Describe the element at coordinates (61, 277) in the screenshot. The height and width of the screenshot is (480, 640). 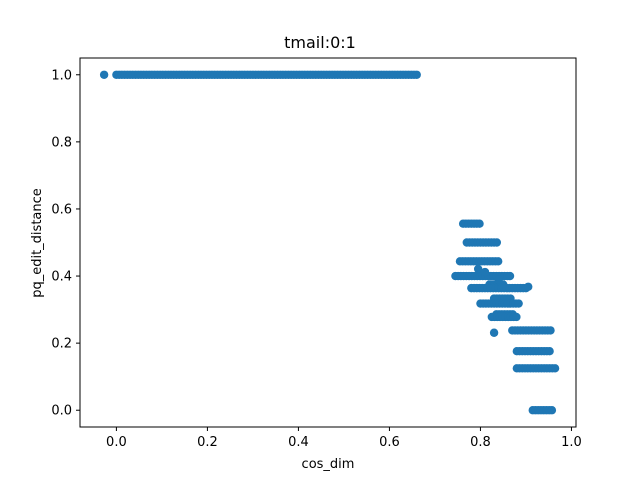
I see `y-tick-label: 0.4` at that location.